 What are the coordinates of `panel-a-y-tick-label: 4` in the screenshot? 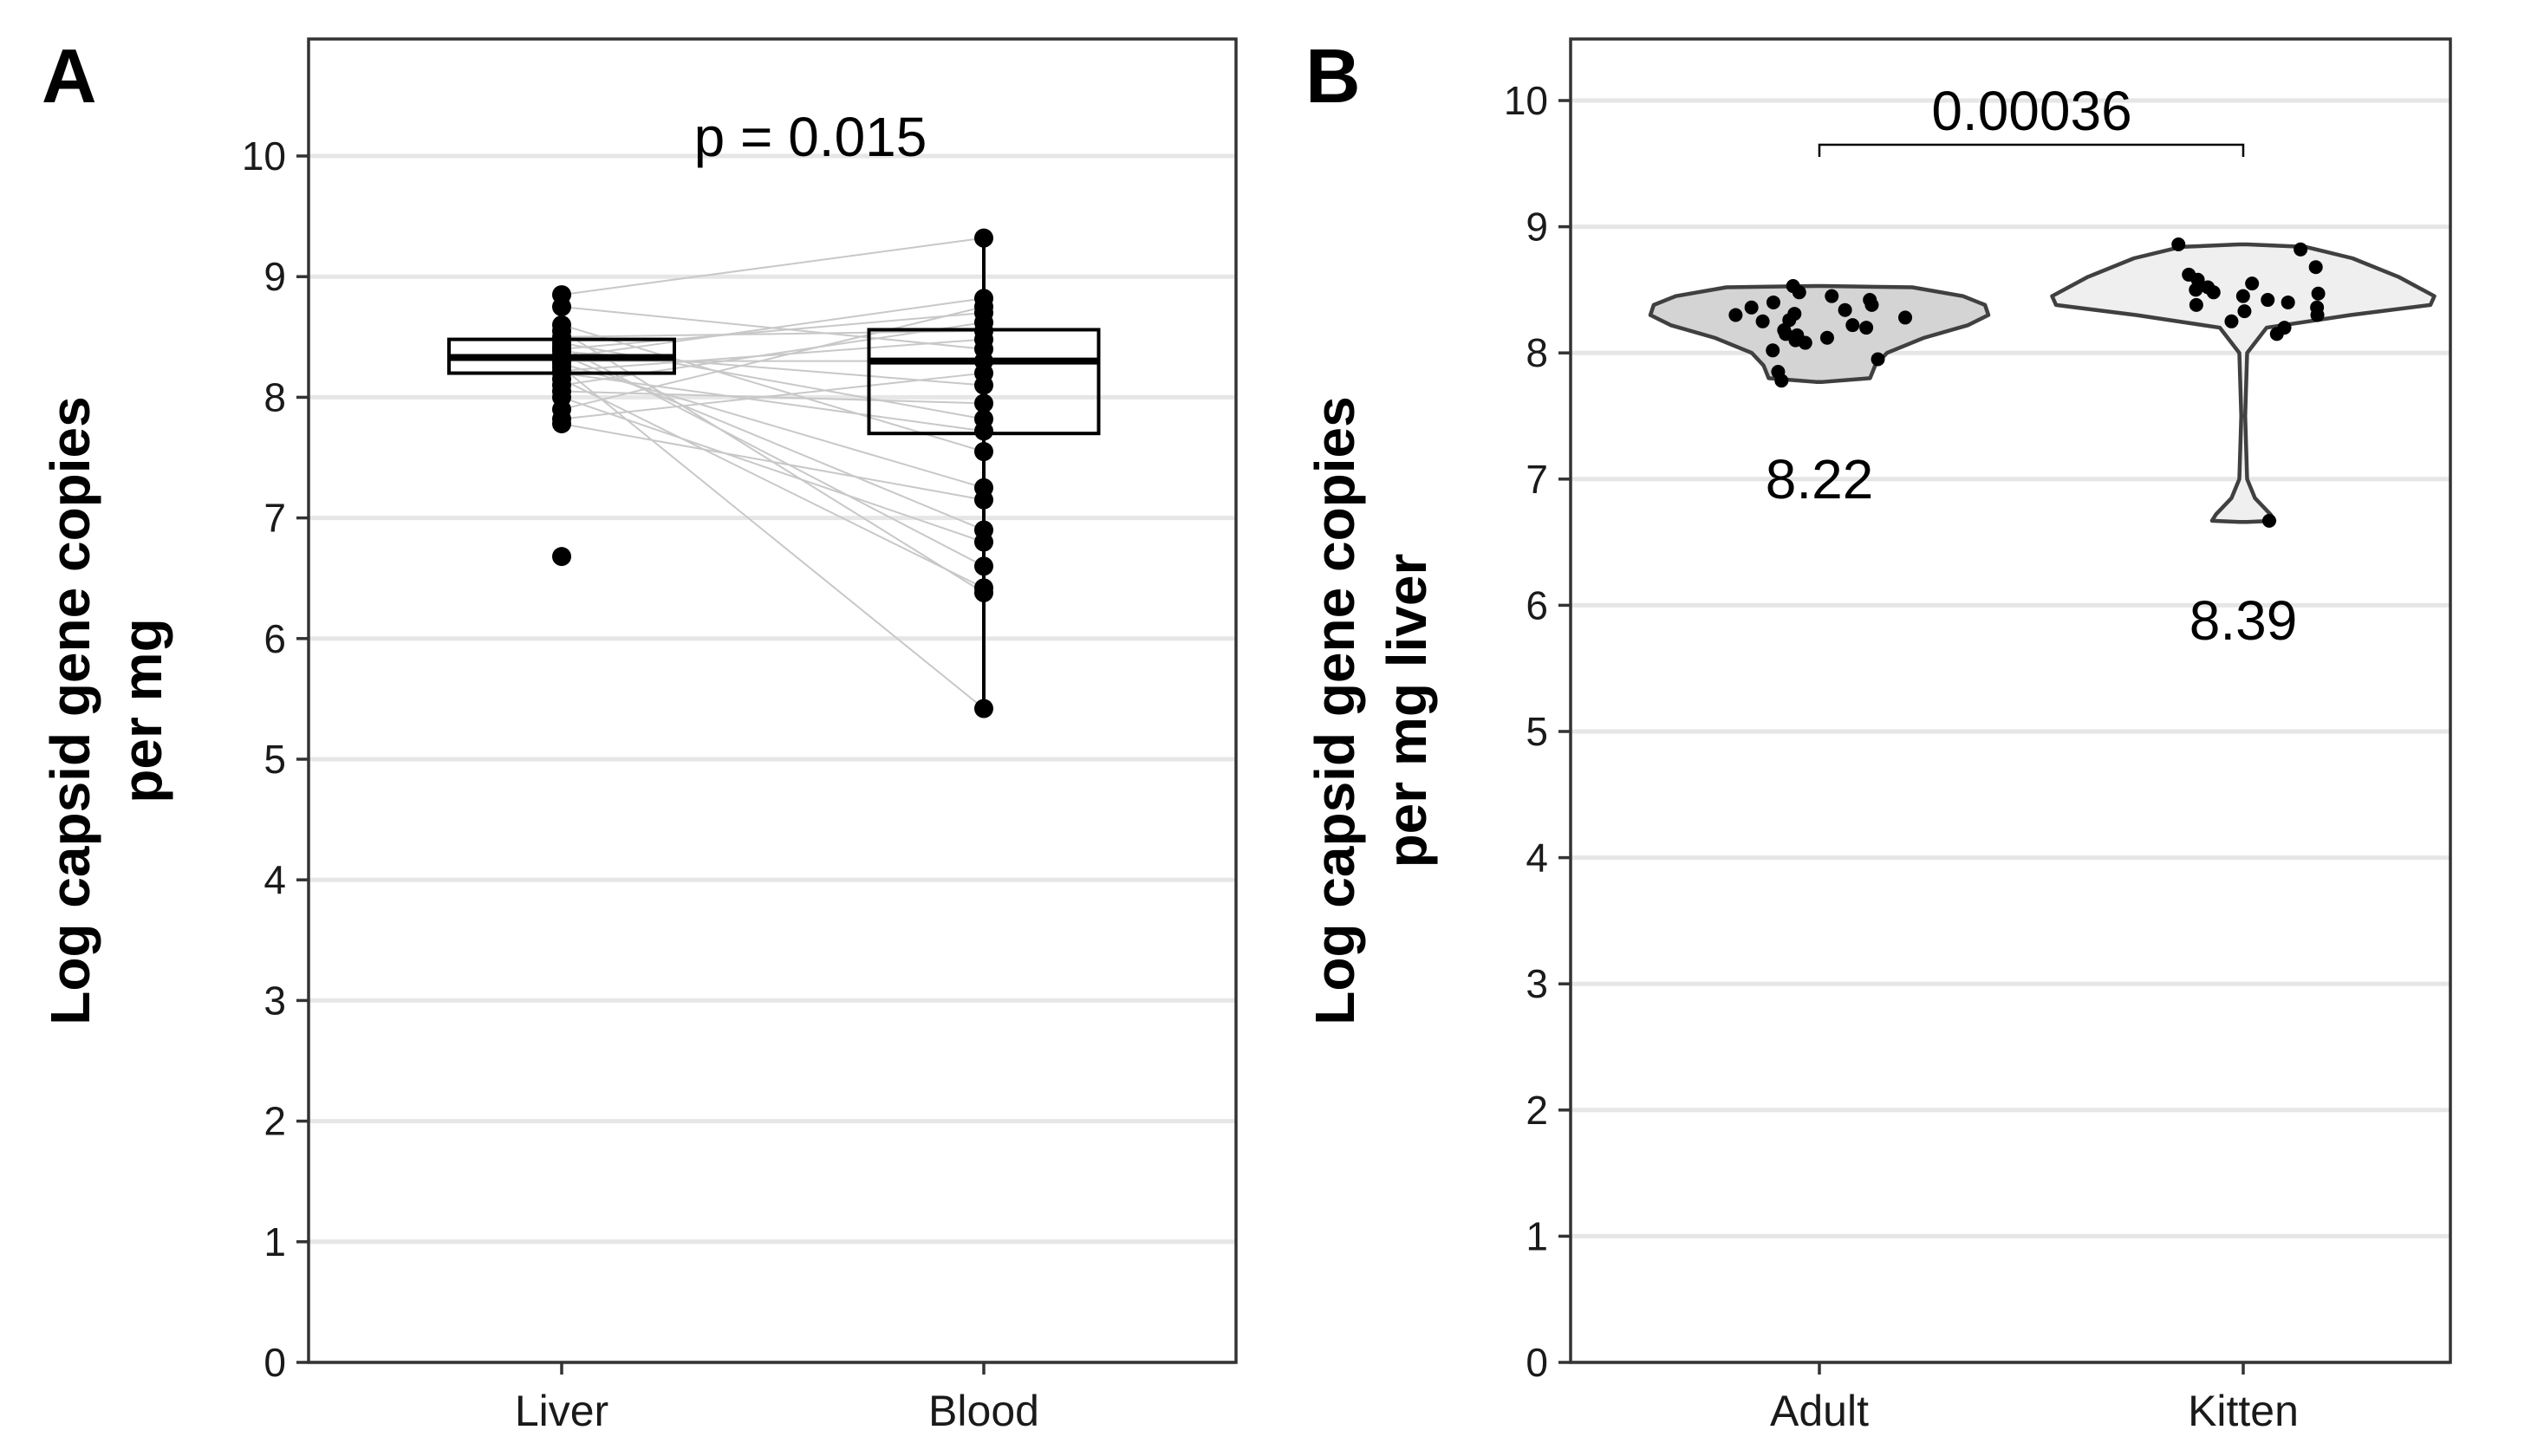 It's located at (275, 879).